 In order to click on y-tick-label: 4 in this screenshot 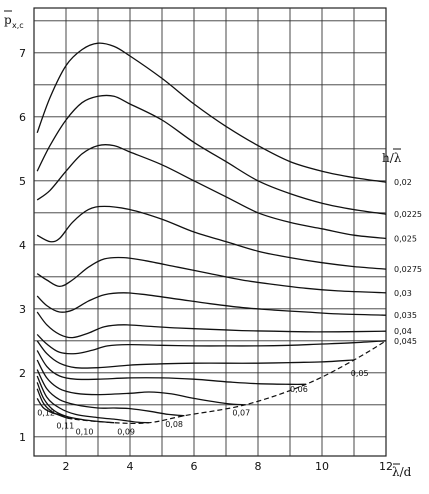, I will do `click(22, 245)`.